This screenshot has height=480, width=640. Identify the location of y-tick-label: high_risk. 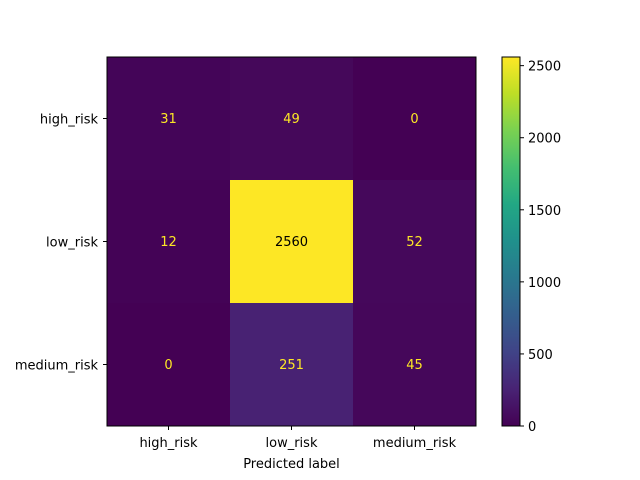
(69, 120).